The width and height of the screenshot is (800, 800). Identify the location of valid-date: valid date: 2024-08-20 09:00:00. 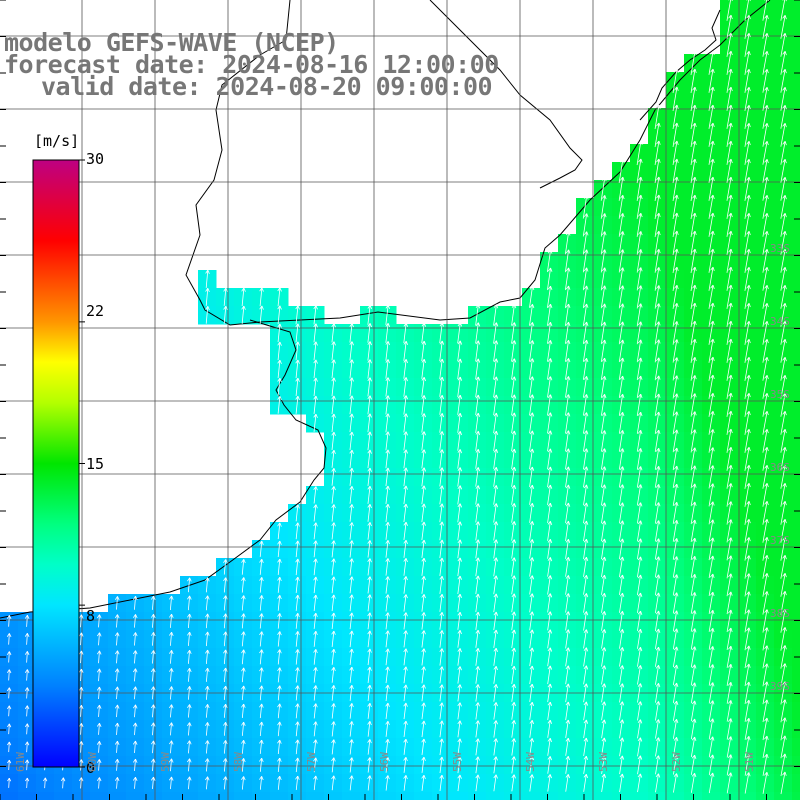
(267, 86).